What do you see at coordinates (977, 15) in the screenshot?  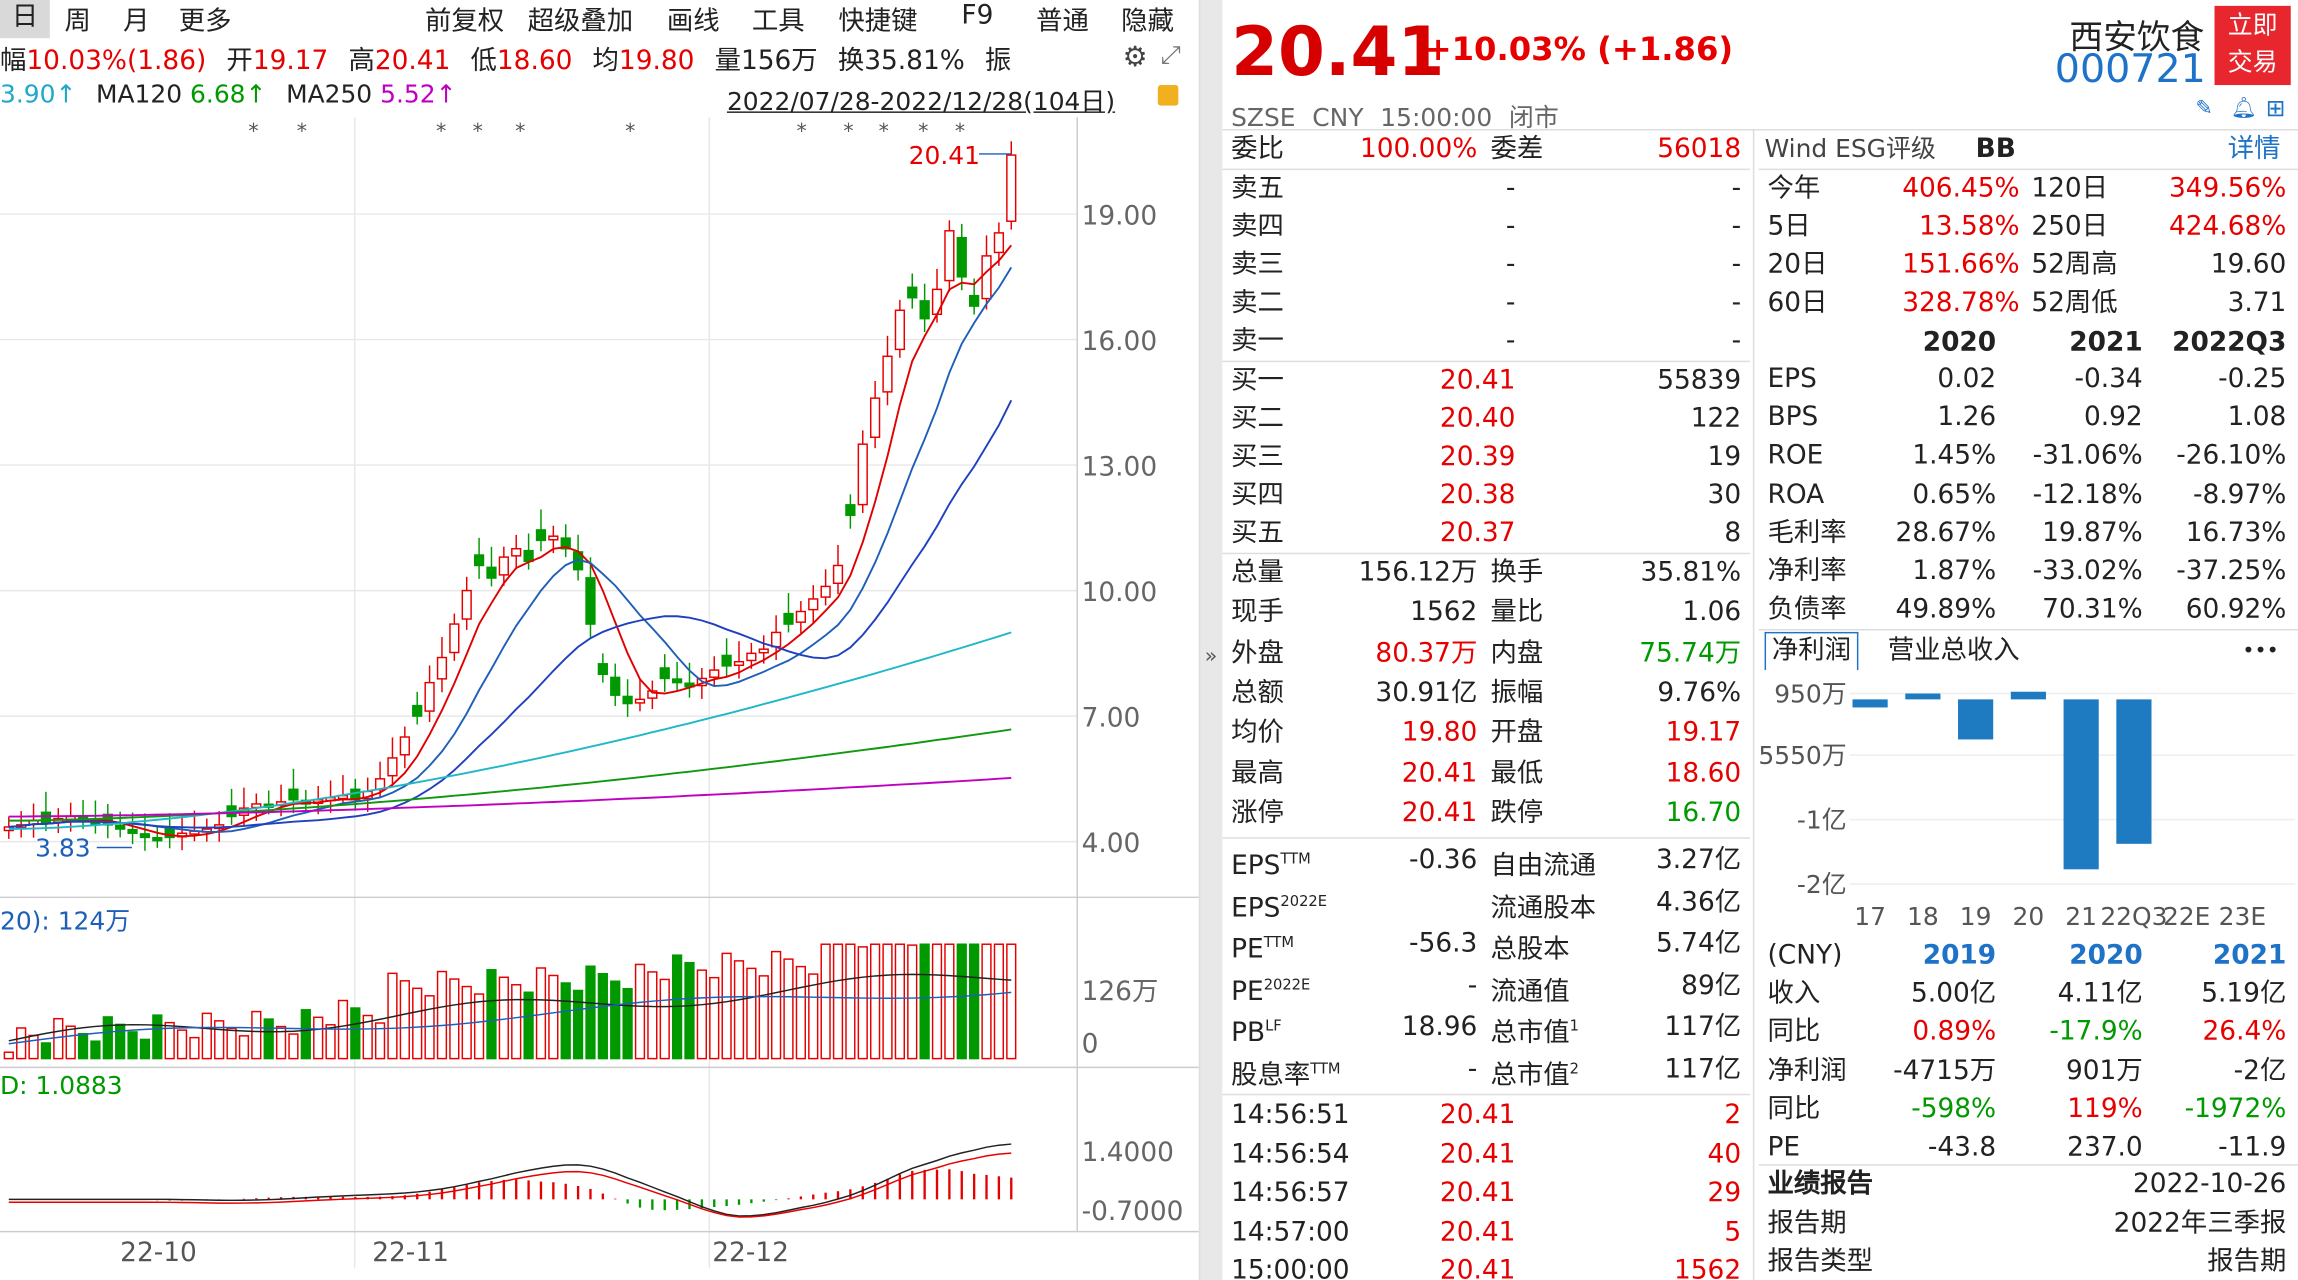 I see `f9-button: F9` at bounding box center [977, 15].